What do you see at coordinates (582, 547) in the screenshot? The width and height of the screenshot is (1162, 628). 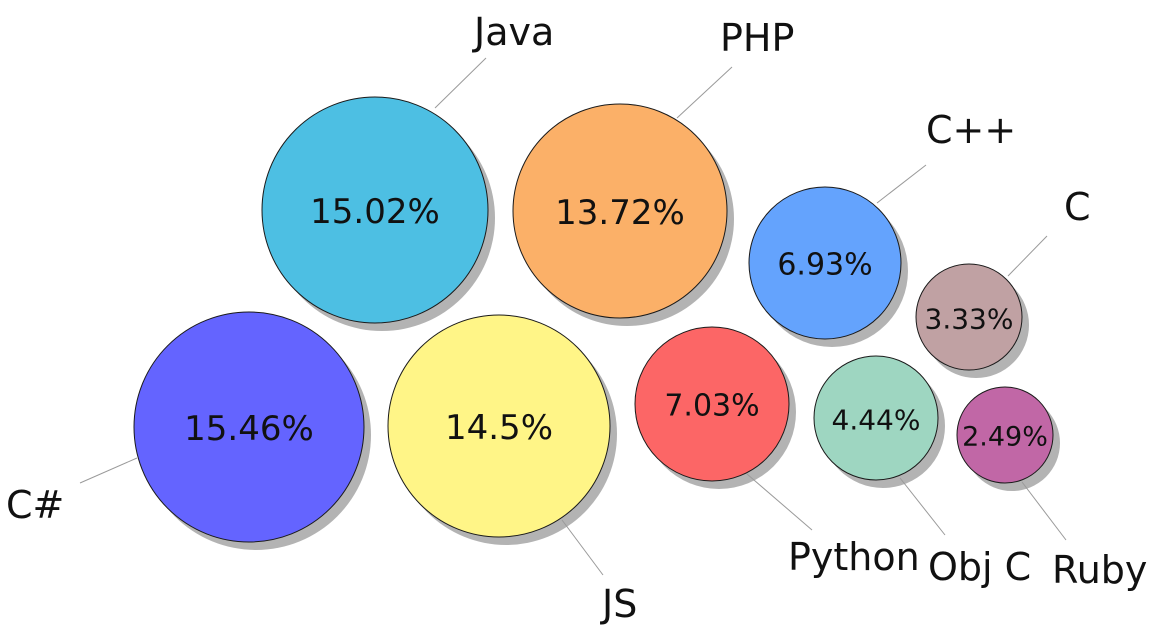 I see `leader-line-js` at bounding box center [582, 547].